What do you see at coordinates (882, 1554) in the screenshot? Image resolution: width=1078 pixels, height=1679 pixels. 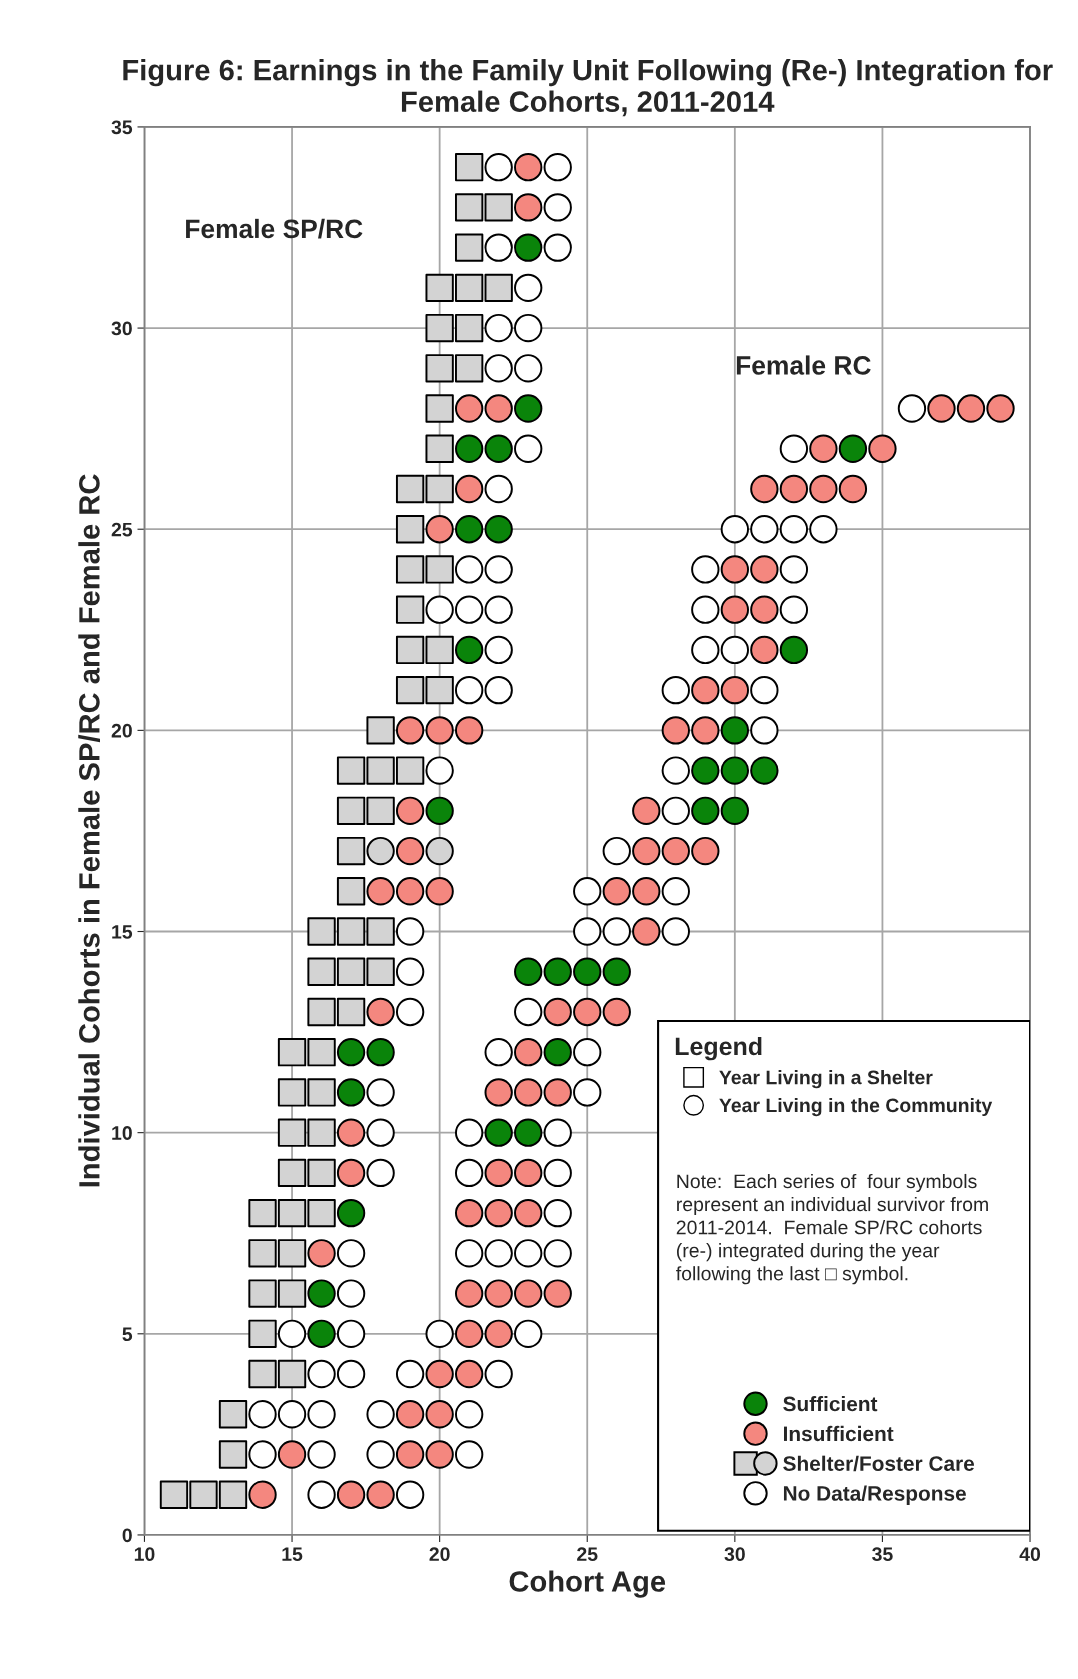 I see `x-tick-label: 35` at bounding box center [882, 1554].